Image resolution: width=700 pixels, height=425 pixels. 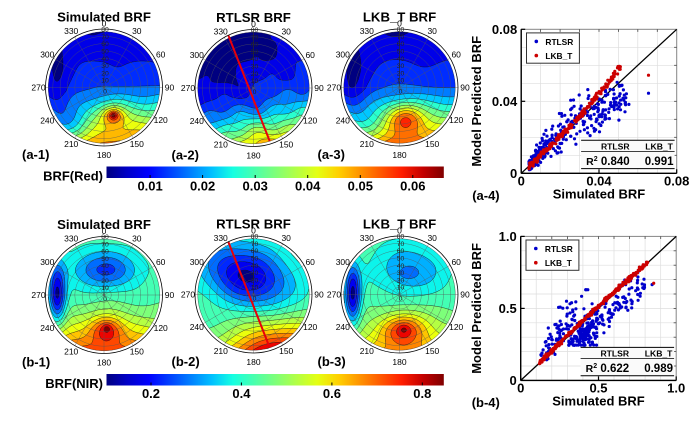 What do you see at coordinates (334, 295) in the screenshot?
I see `svg-text: 270` at bounding box center [334, 295].